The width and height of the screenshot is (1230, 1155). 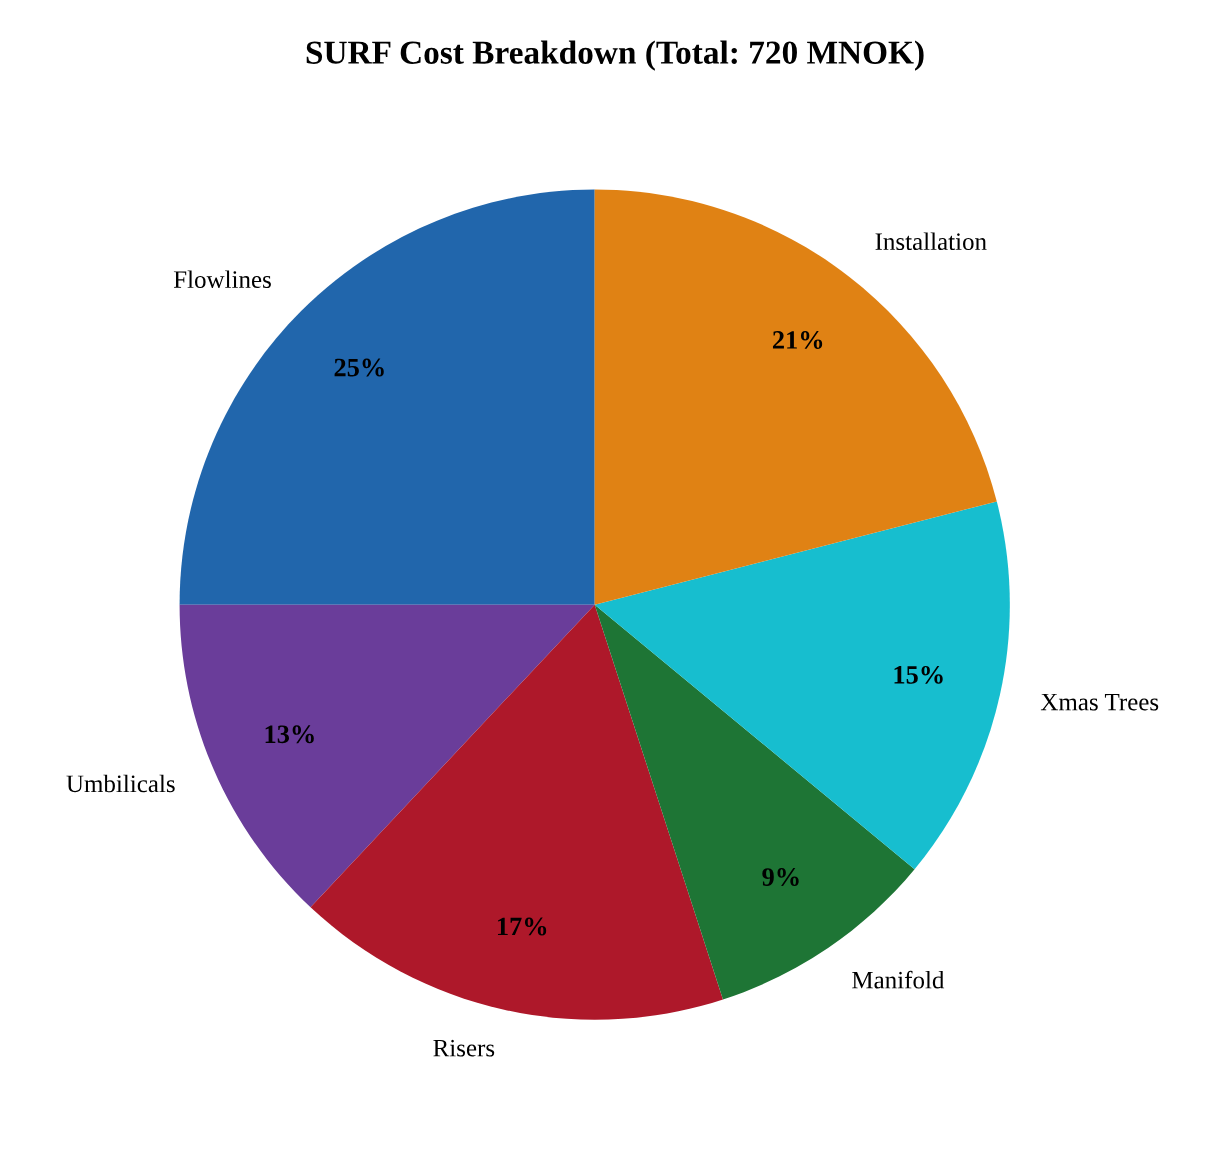 What do you see at coordinates (615, 55) in the screenshot?
I see `chart-title: SURF Cost Breakdown (Total: 720 MNOK)` at bounding box center [615, 55].